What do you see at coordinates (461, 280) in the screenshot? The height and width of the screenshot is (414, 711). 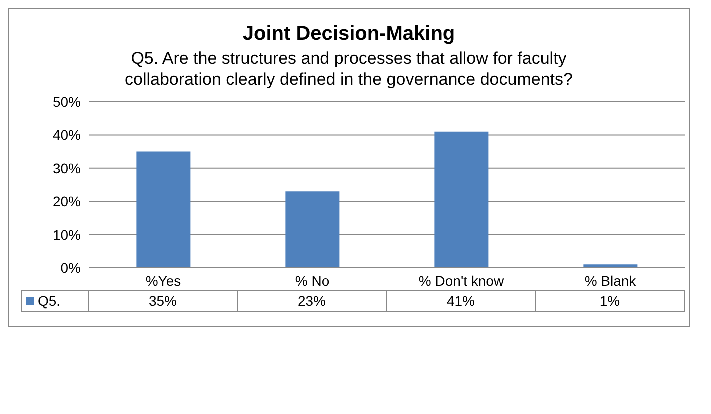 I see `x-tick-label: % Don't know` at bounding box center [461, 280].